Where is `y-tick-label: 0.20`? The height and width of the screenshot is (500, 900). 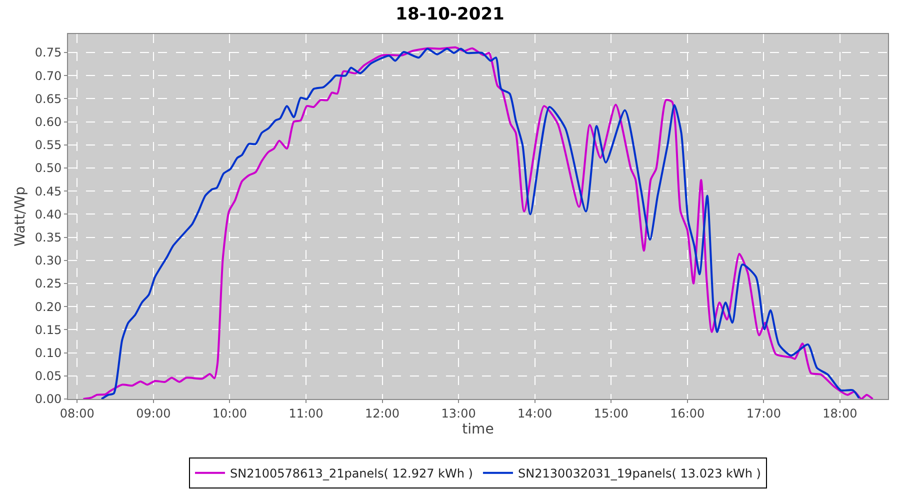
y-tick-label: 0.20 is located at coordinates (48, 307).